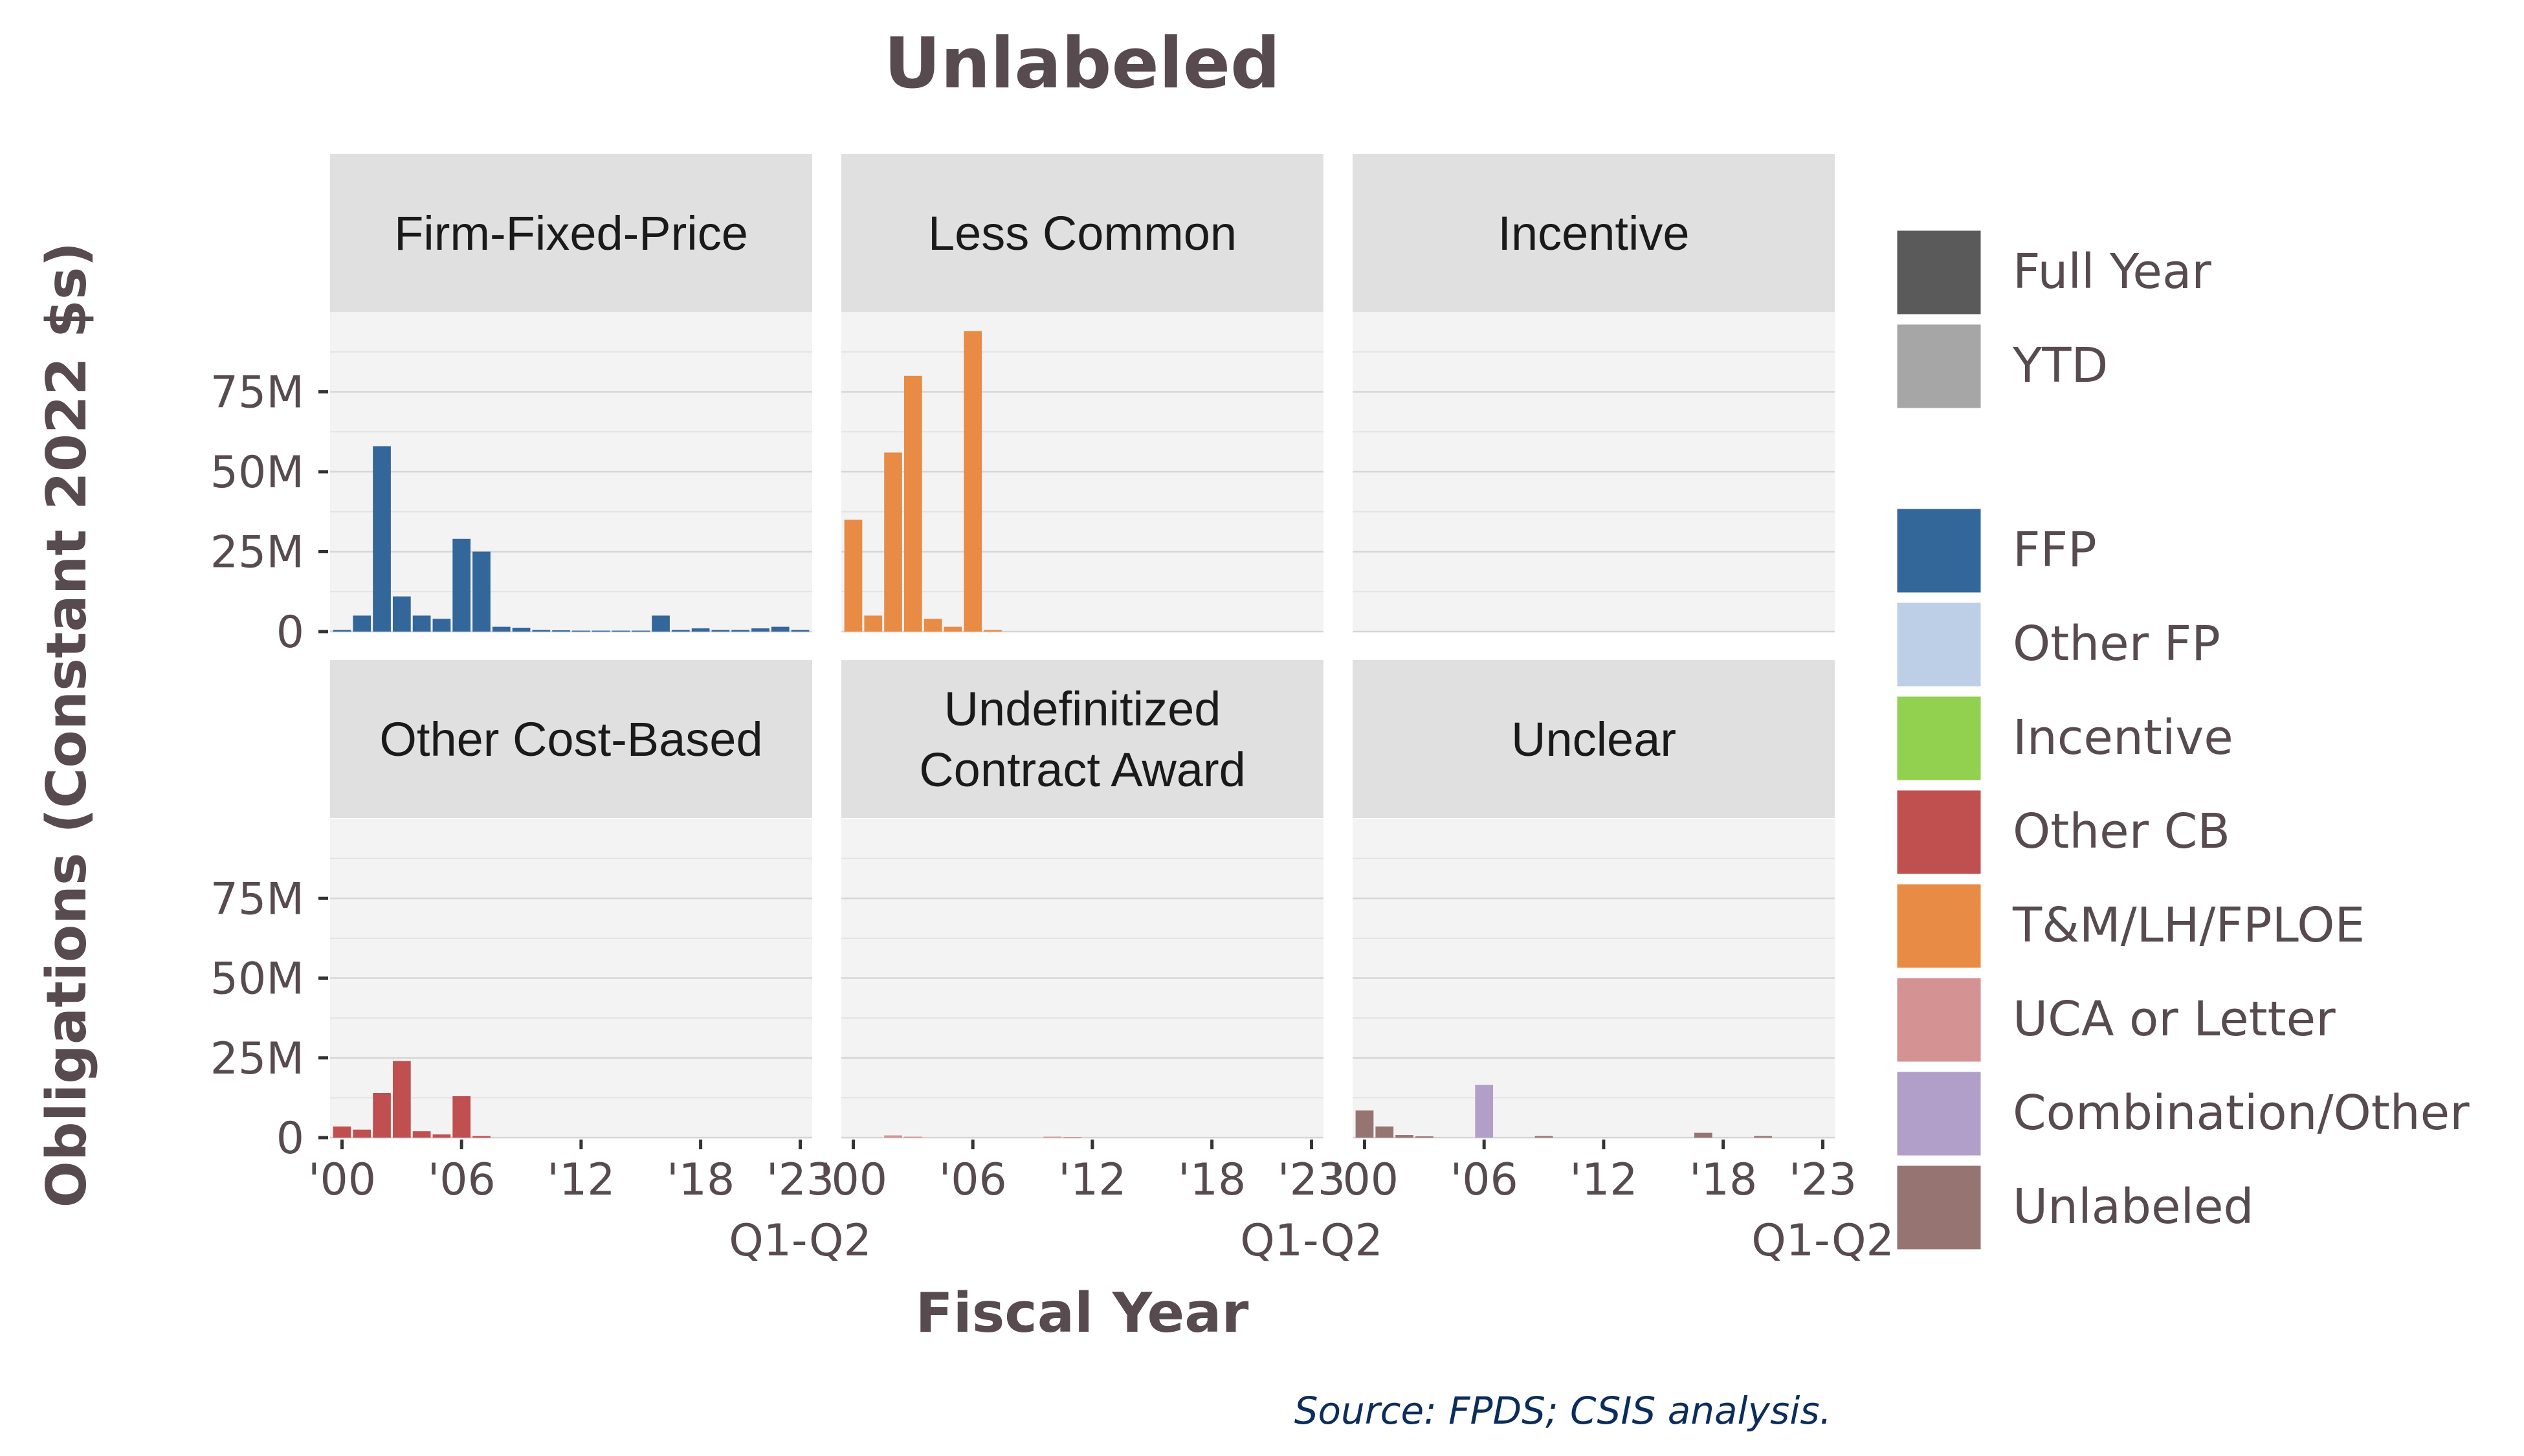 This screenshot has width=2524, height=1456. Describe the element at coordinates (2001, 366) in the screenshot. I see `legend-item: YTD` at that location.